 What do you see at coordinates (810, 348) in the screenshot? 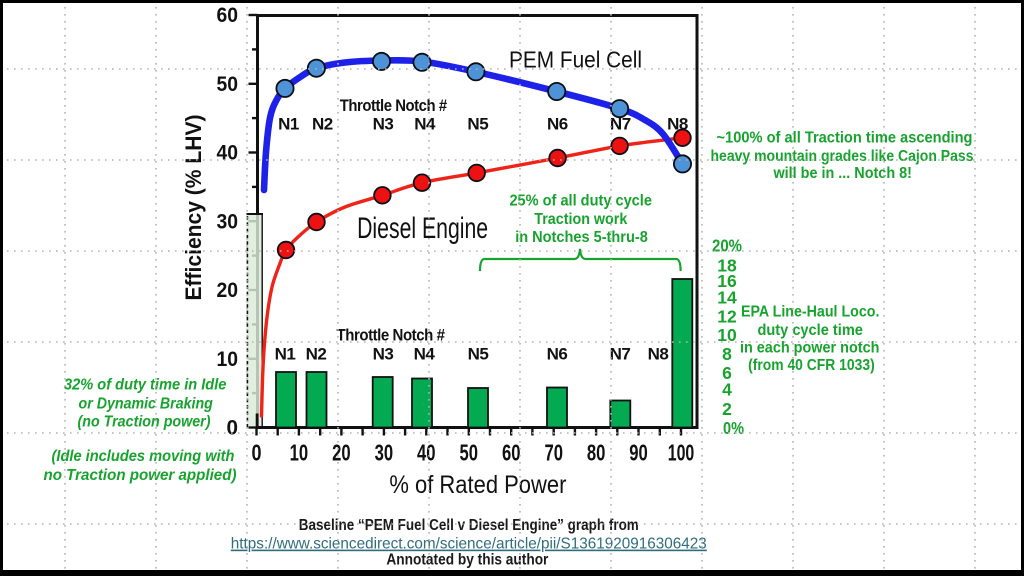
I see `svg-text: in each power notch` at bounding box center [810, 348].